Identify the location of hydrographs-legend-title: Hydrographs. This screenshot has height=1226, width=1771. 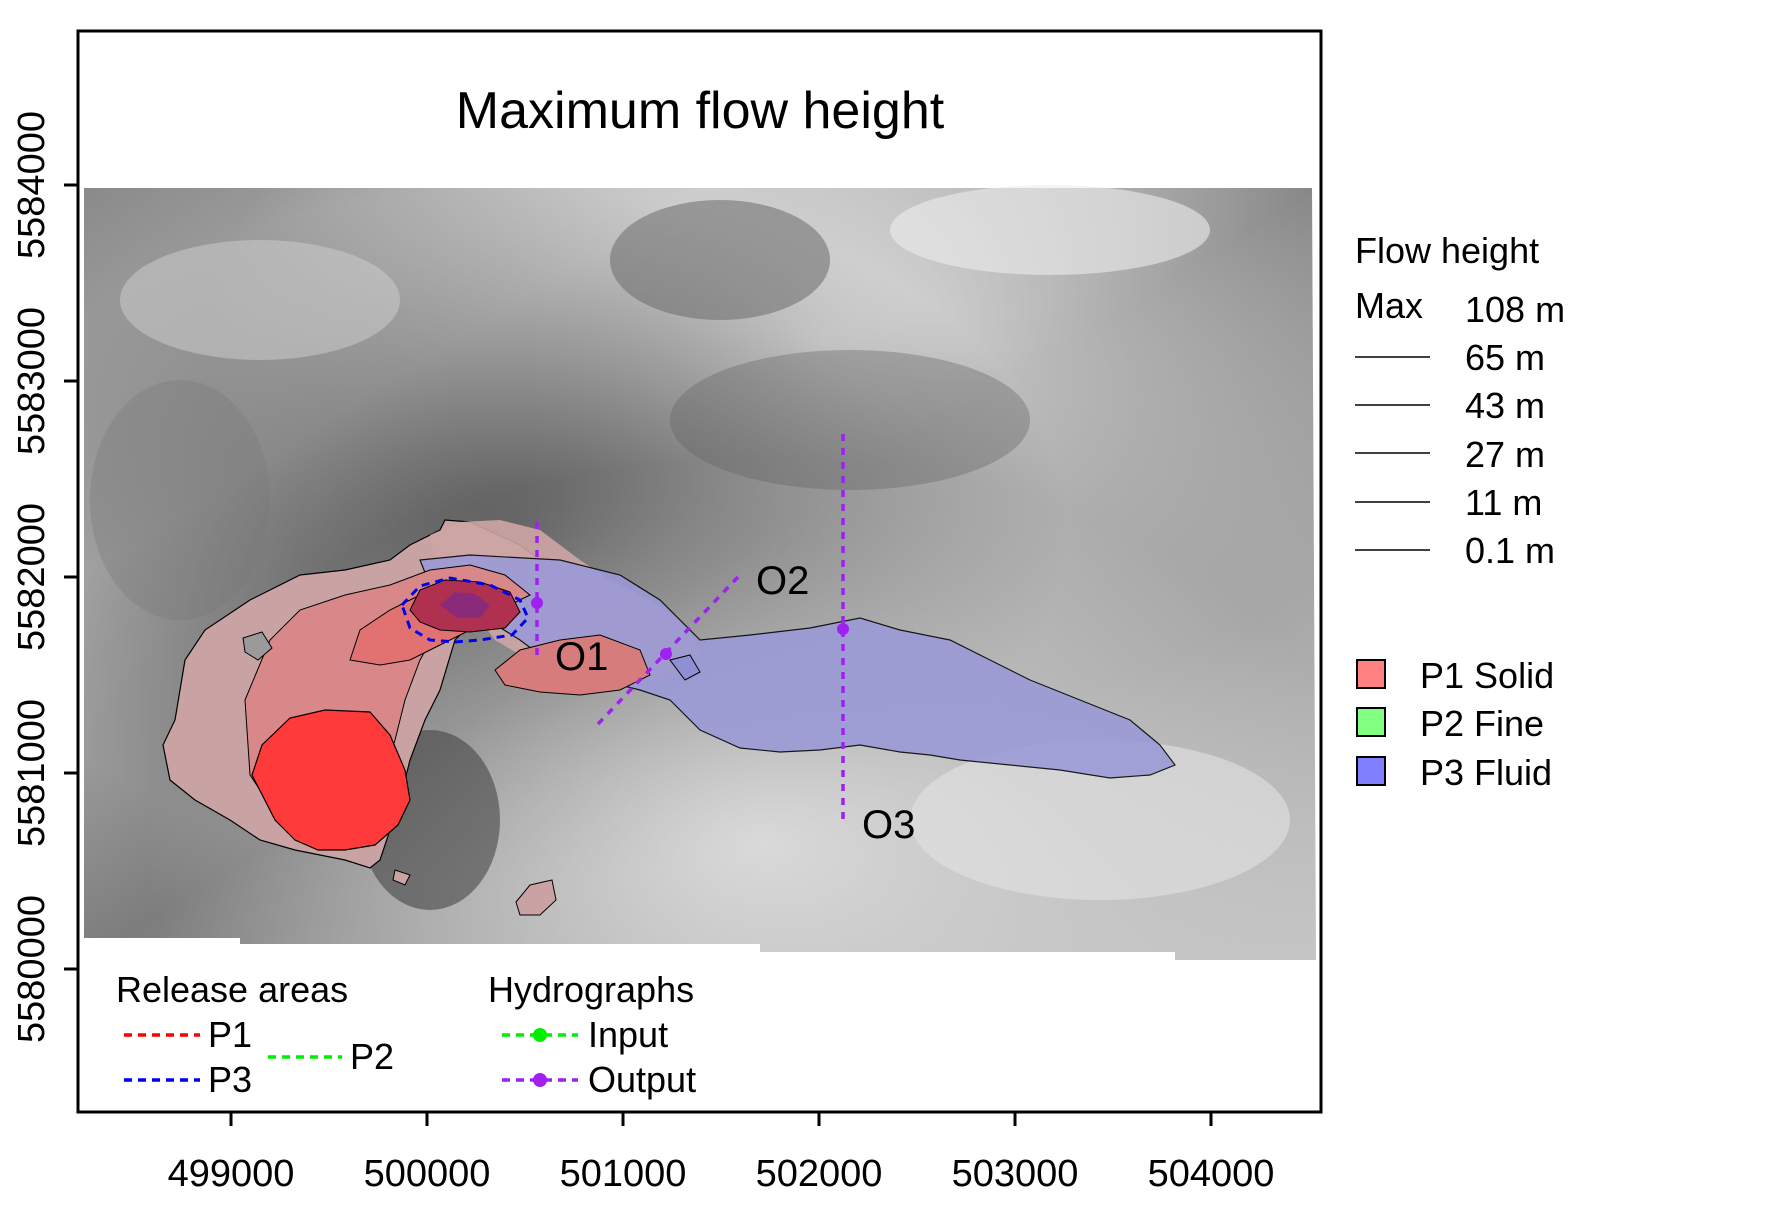
(591, 989).